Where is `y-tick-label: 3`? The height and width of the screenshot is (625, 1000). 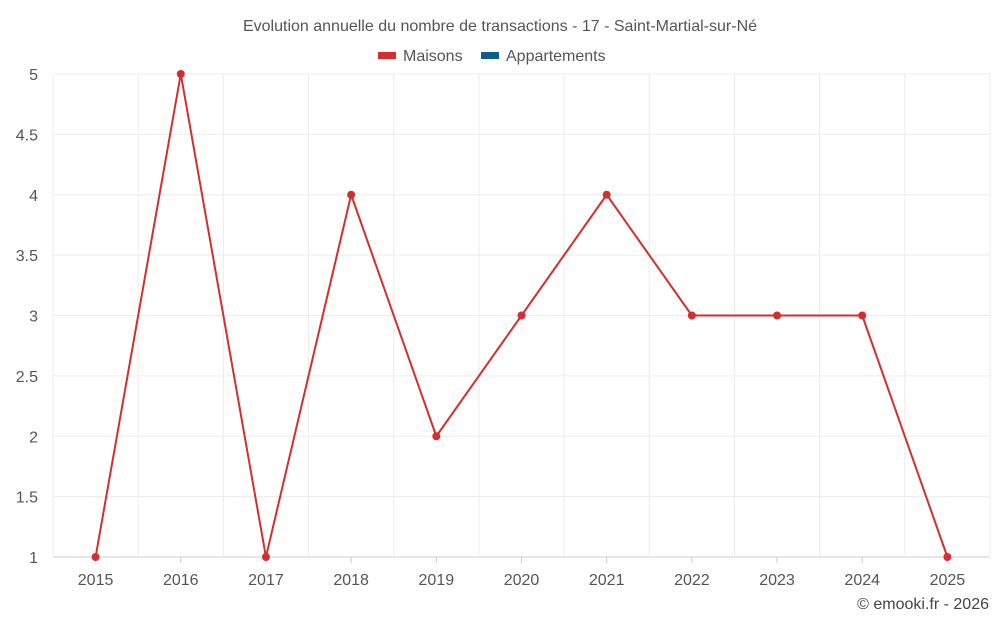
y-tick-label: 3 is located at coordinates (33, 317).